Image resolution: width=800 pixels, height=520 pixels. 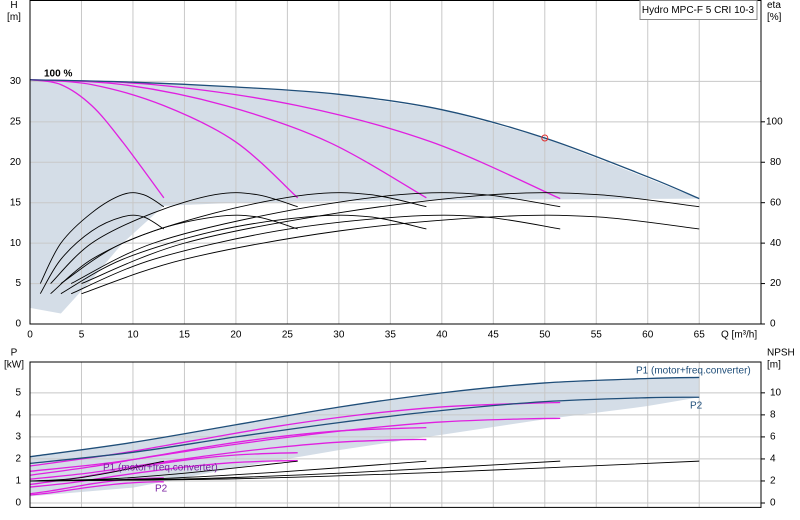 I want to click on x-tick-label: 45, so click(x=494, y=335).